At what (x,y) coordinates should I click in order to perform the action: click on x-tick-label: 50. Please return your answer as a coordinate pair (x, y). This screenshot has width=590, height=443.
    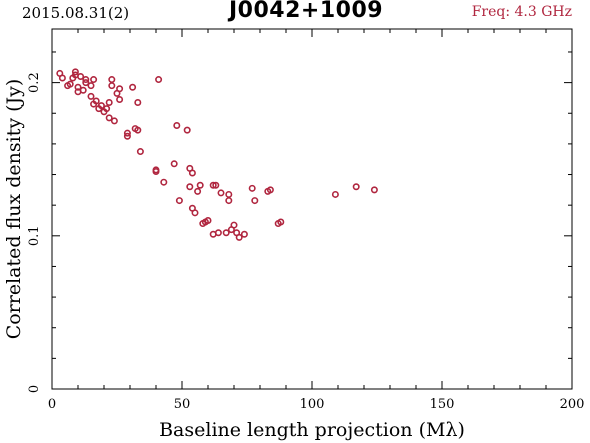
    Looking at the image, I should click on (182, 404).